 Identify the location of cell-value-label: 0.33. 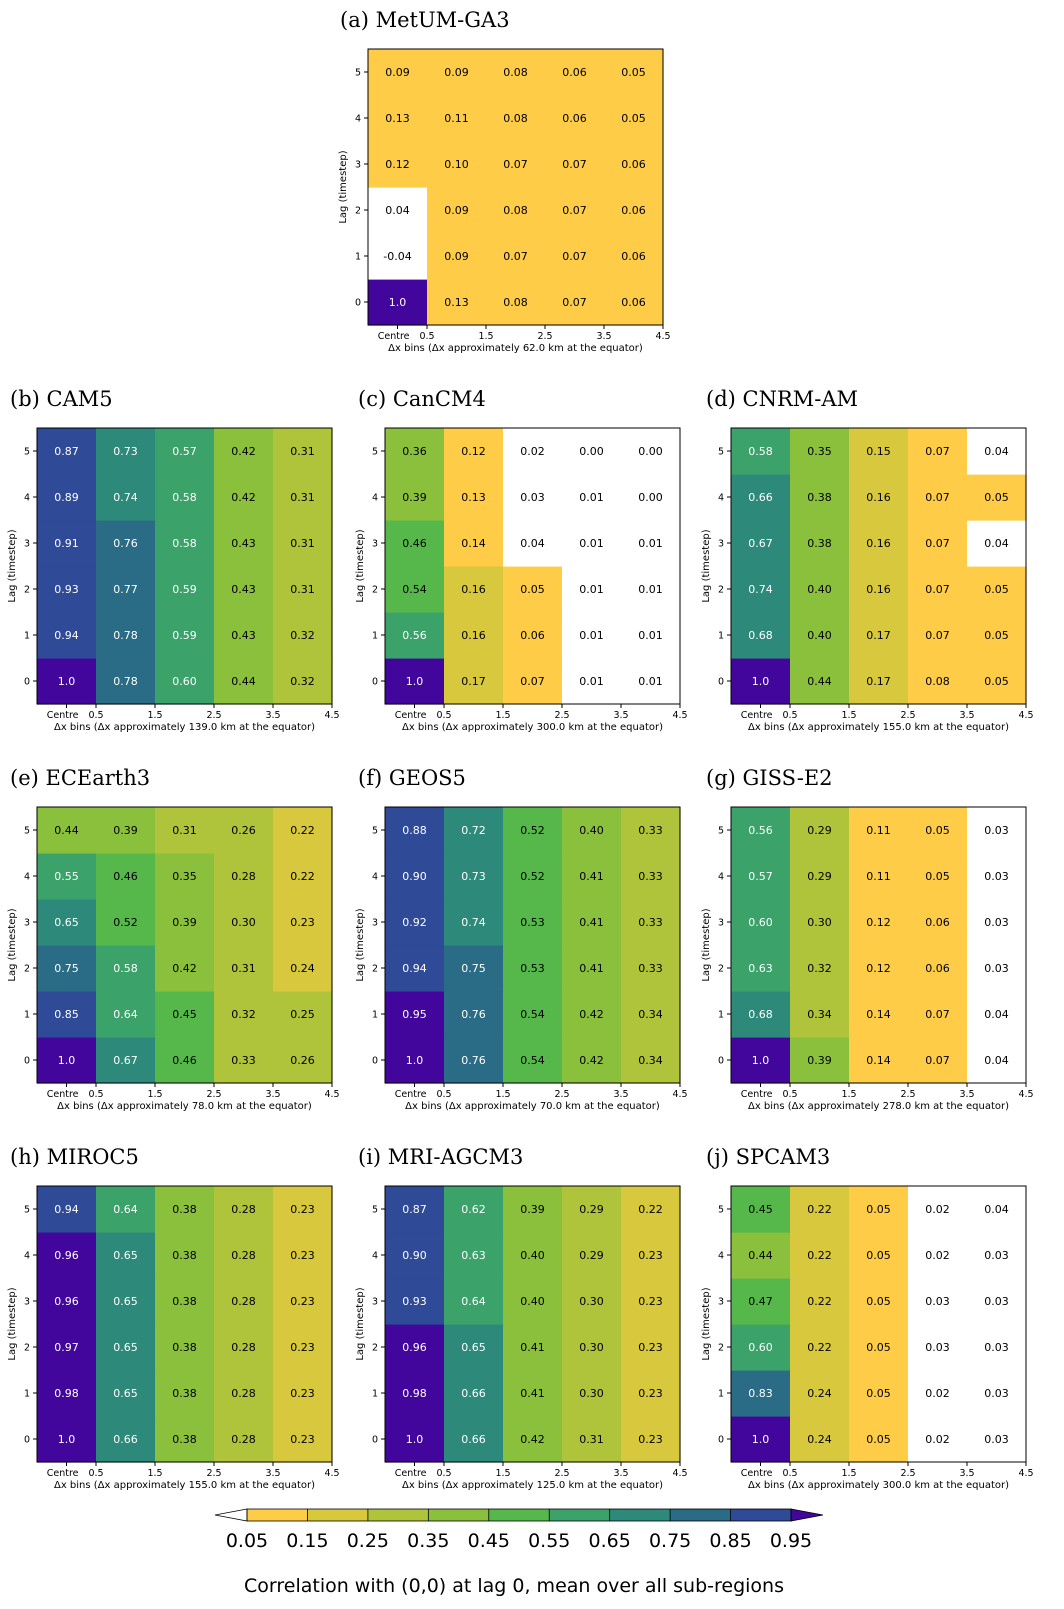
(650, 830).